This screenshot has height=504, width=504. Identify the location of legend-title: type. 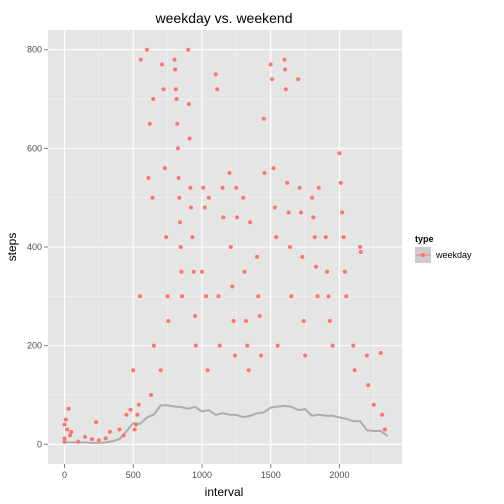
(424, 239).